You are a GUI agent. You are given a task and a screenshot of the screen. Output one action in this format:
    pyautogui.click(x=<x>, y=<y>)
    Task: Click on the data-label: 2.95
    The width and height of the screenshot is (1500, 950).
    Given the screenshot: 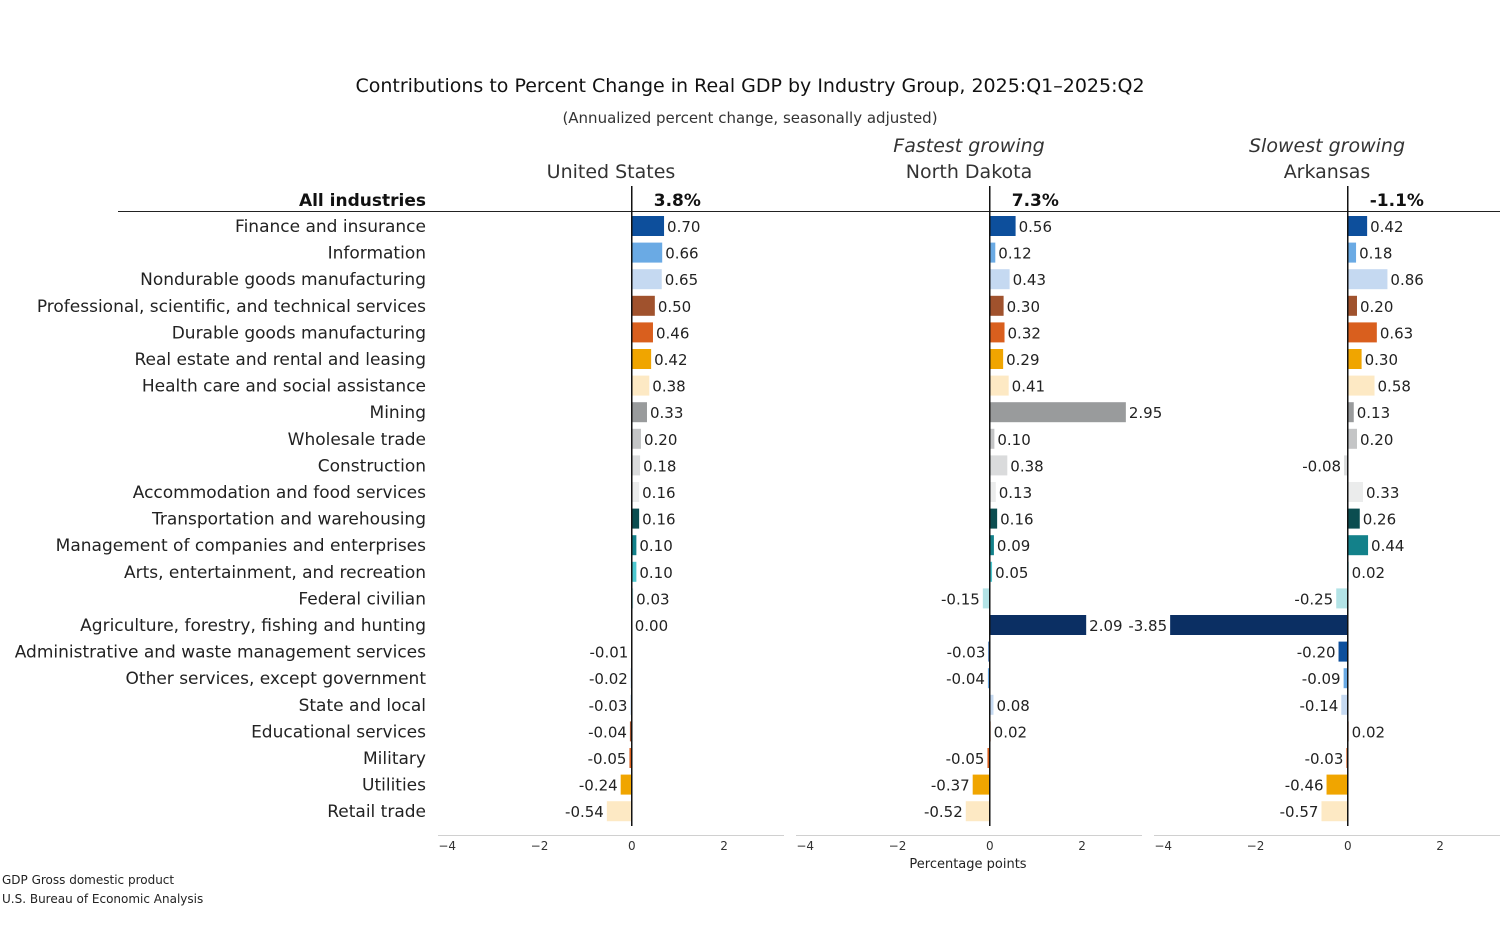 What is the action you would take?
    pyautogui.click(x=1145, y=413)
    